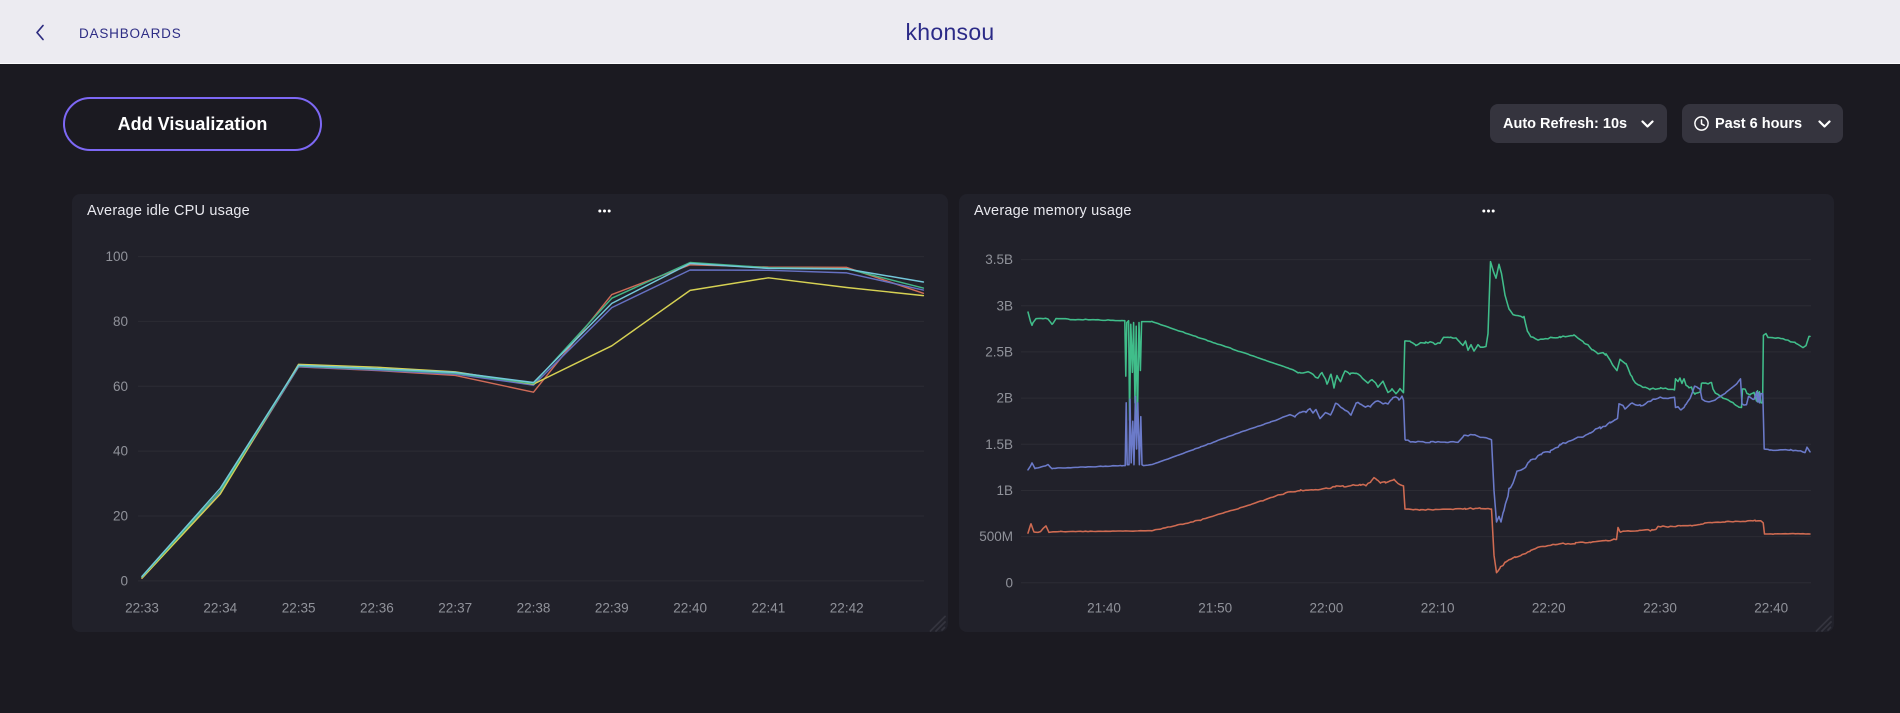 This screenshot has width=1900, height=713. I want to click on svg-text: 22:30, so click(1660, 608).